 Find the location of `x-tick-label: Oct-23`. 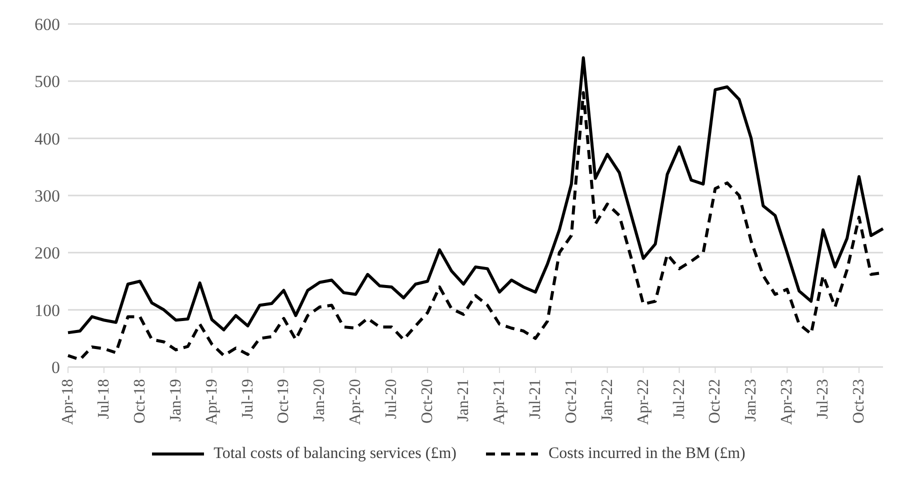

x-tick-label: Oct-23 is located at coordinates (859, 401).